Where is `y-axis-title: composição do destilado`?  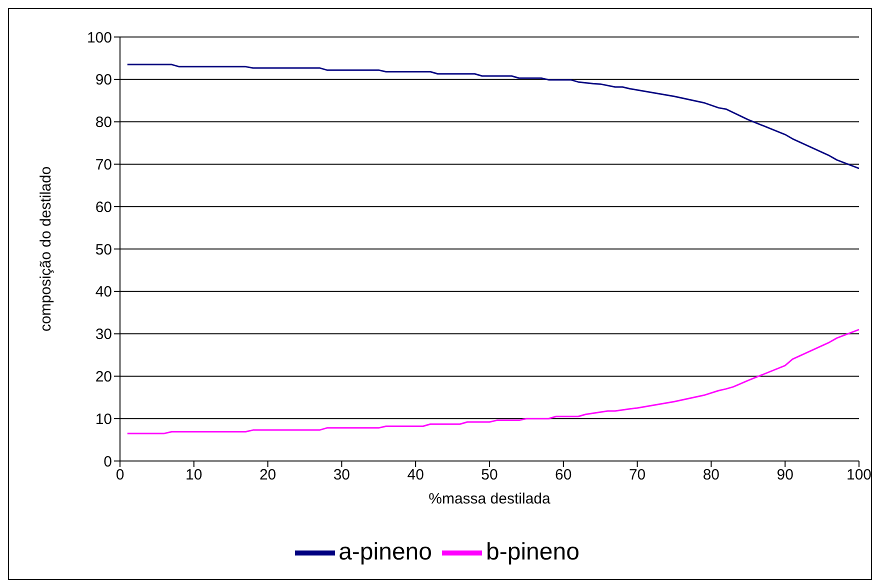 y-axis-title: composição do destilado is located at coordinates (45, 249).